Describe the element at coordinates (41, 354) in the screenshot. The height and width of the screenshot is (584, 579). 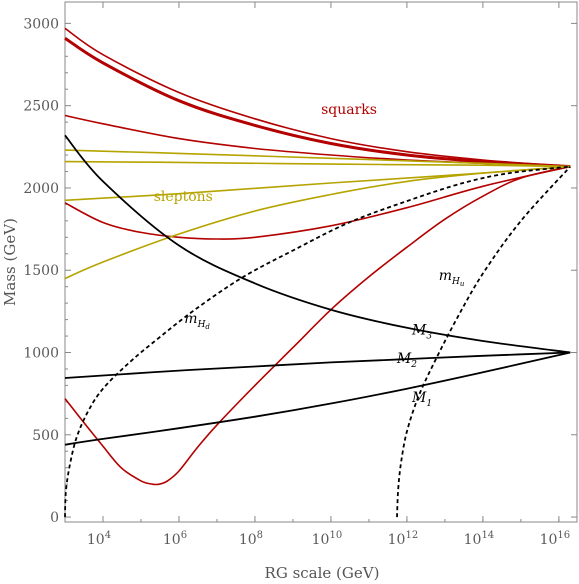
I see `y-tick-label: 1000` at that location.